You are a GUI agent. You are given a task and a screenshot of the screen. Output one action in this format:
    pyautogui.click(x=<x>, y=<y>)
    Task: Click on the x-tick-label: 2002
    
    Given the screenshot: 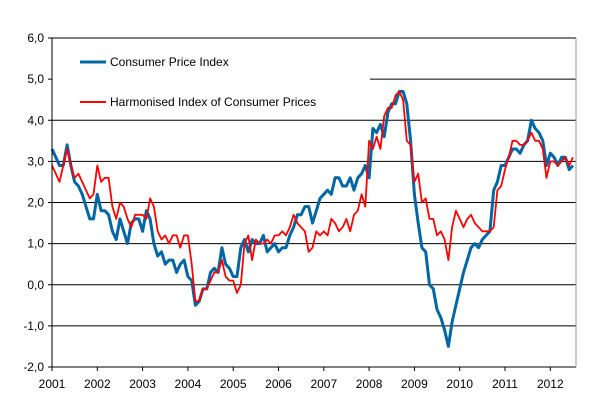 What is the action you would take?
    pyautogui.click(x=97, y=384)
    